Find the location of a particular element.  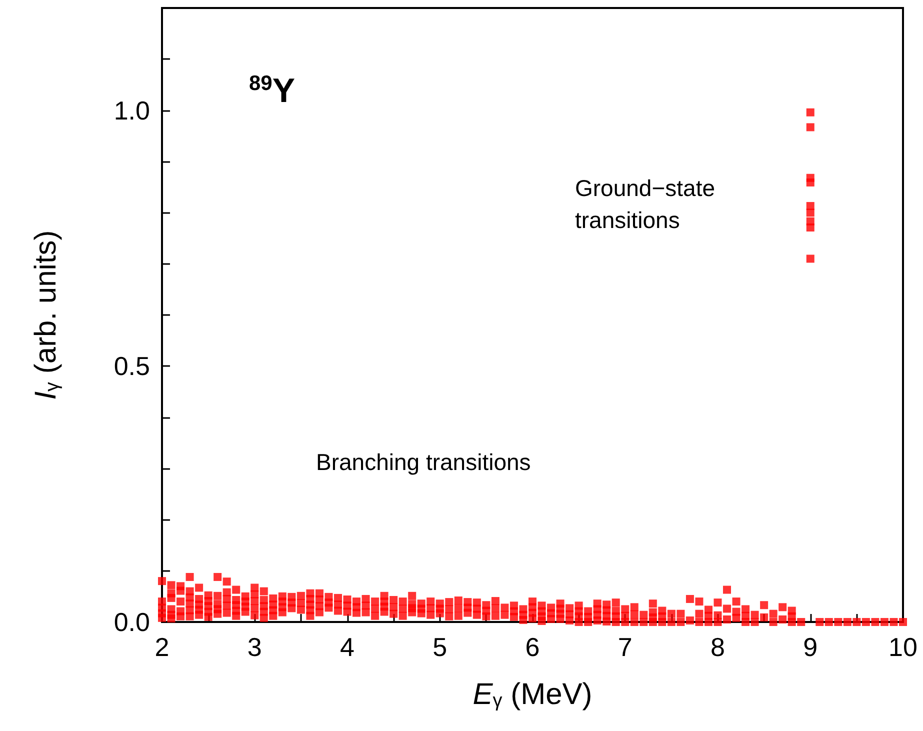

annotation: Ground−state transitions is located at coordinates (648, 204).